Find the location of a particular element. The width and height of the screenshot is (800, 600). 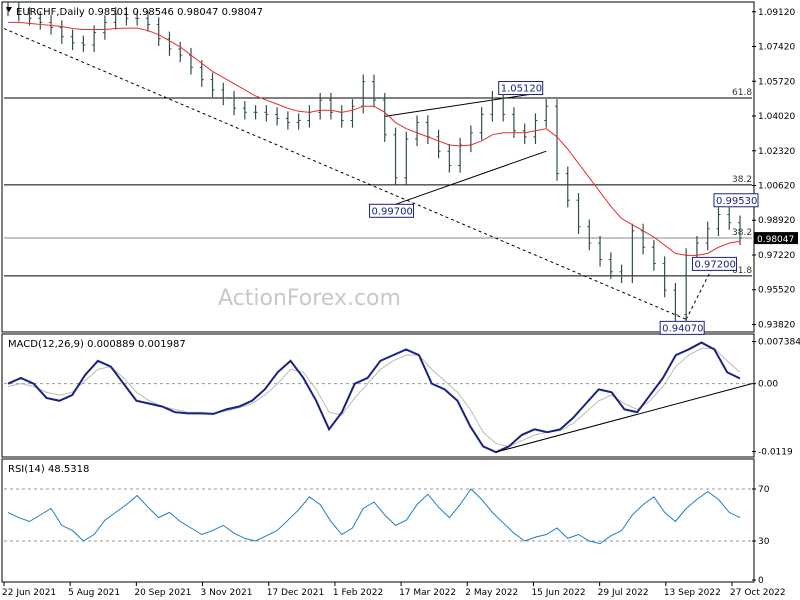

price-label: 0.99530 is located at coordinates (736, 201).